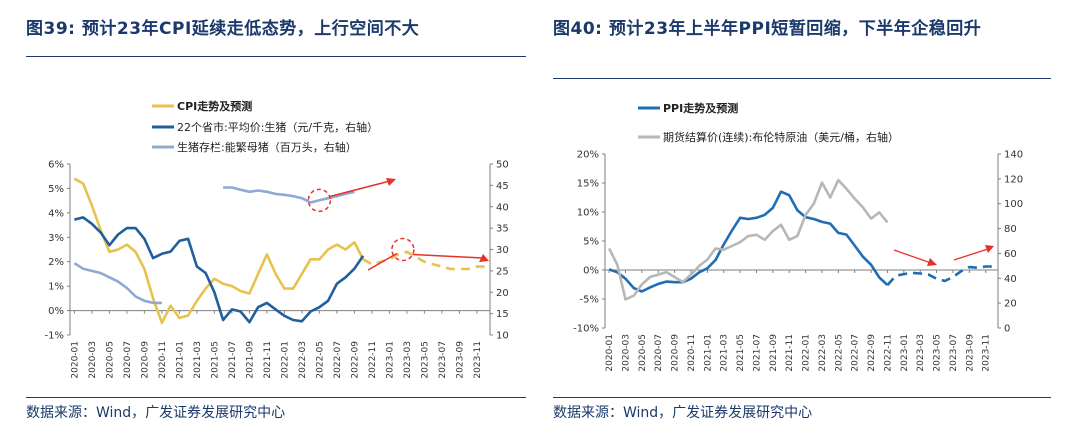 The height and width of the screenshot is (438, 1080). What do you see at coordinates (403, 249) in the screenshot?
I see `left-annotation-circle-cpi` at bounding box center [403, 249].